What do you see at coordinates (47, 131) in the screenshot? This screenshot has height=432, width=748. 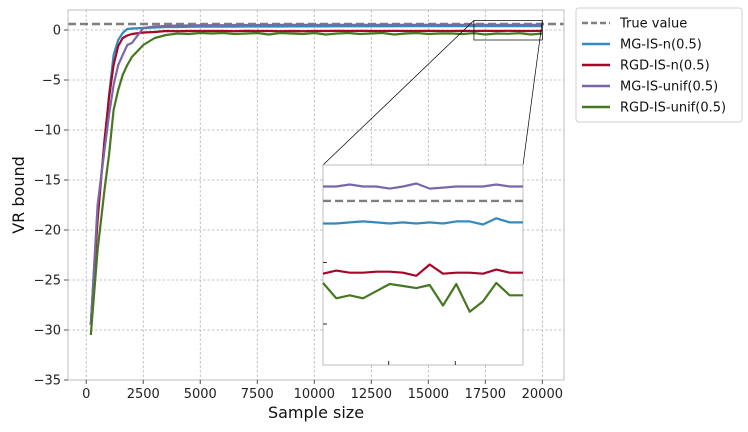 I see `y-tick-label: −10` at bounding box center [47, 131].